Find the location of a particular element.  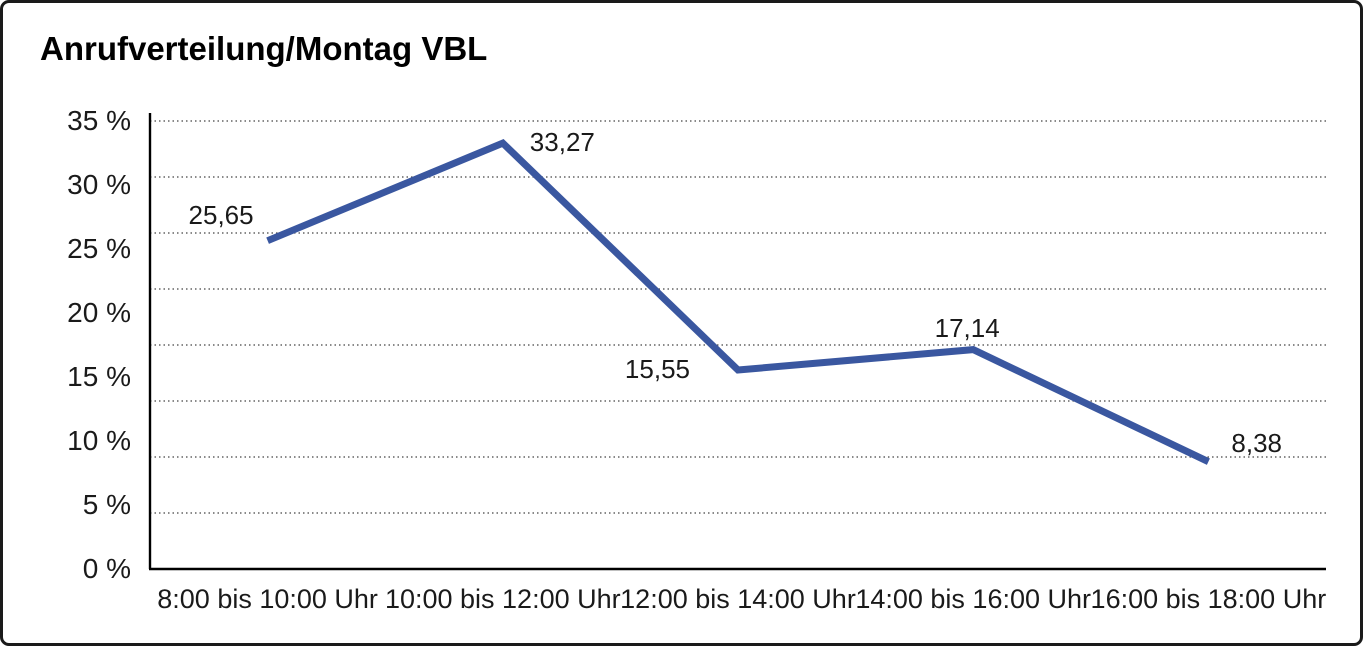

data-point-label: 8,38 is located at coordinates (1256, 442).